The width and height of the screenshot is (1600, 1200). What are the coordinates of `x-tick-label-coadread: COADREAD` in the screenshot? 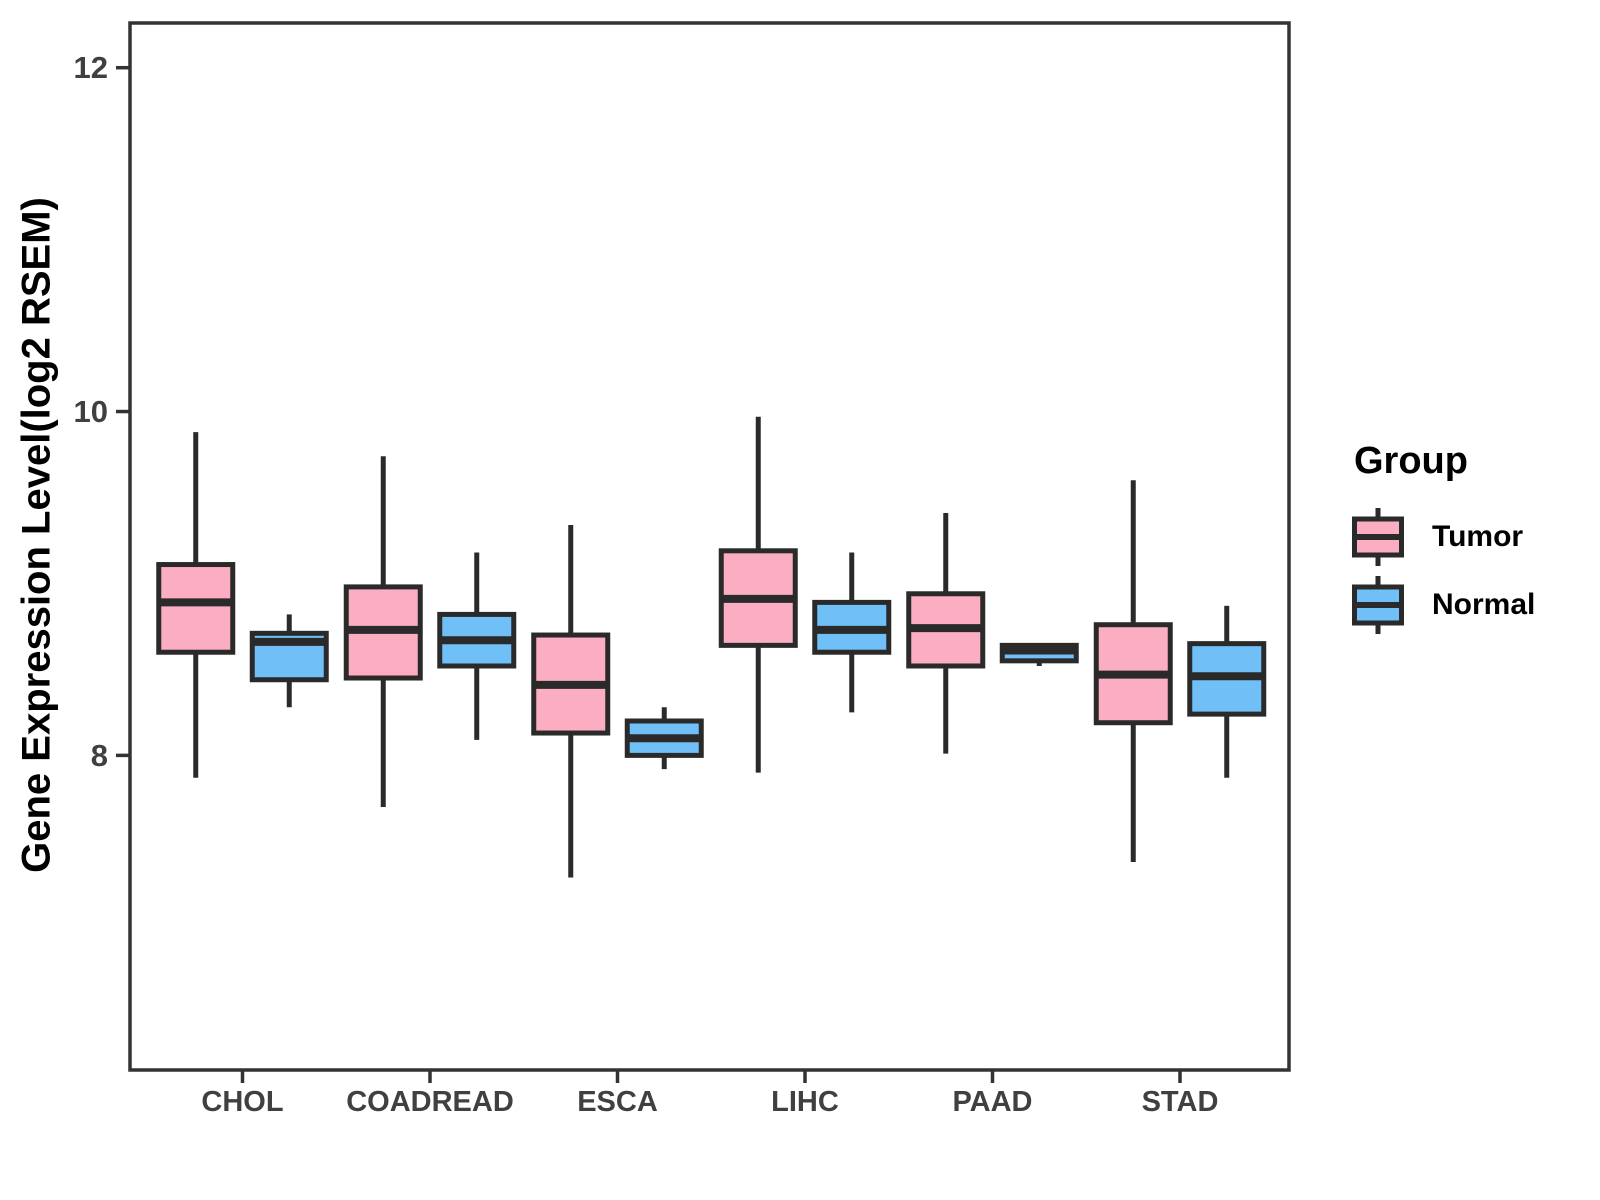 It's located at (430, 1102).